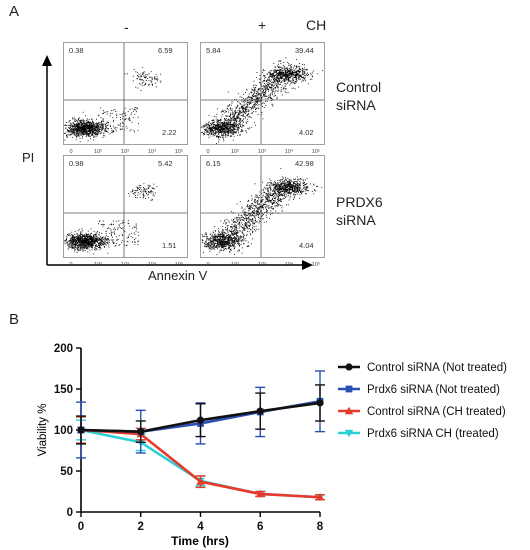 The height and width of the screenshot is (550, 530). I want to click on flow-plot-prdx6-untreated: 0 10² 10³ 10⁴ 10⁵ 0.98 5.42 92.08 1.51, so click(125, 213).